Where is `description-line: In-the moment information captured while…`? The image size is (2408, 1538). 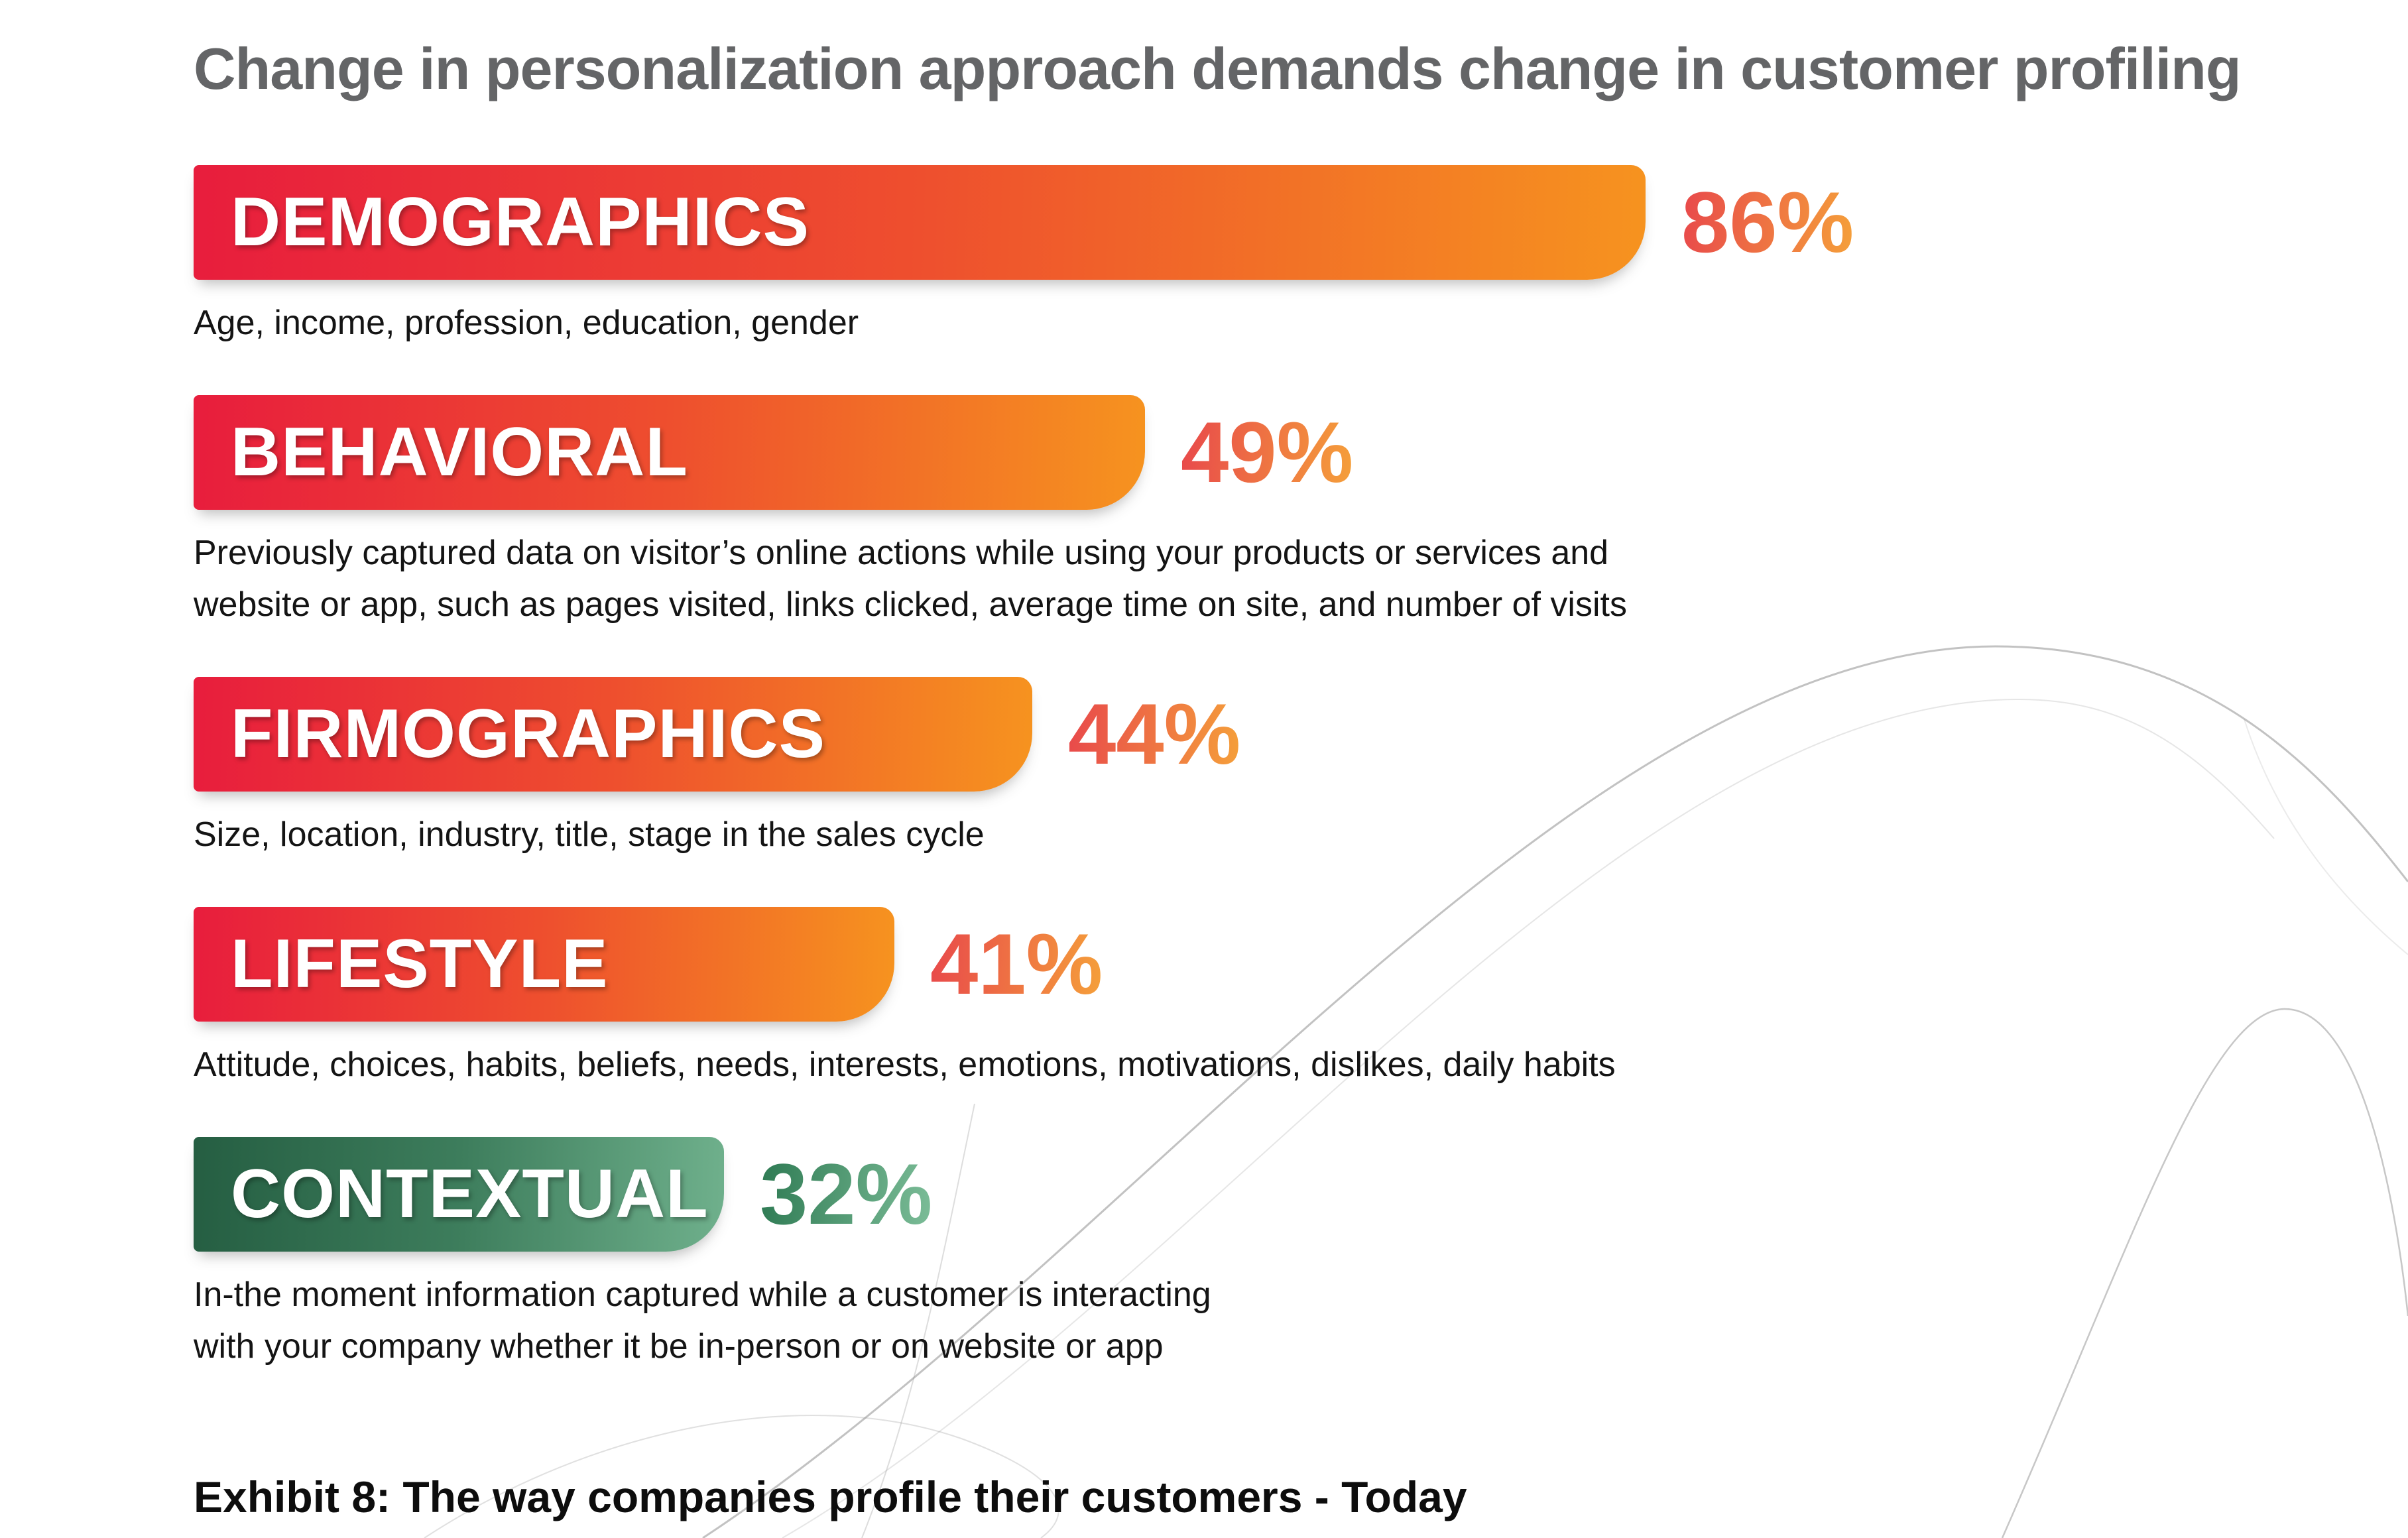
description-line: In-the moment information captured while… is located at coordinates (703, 1294).